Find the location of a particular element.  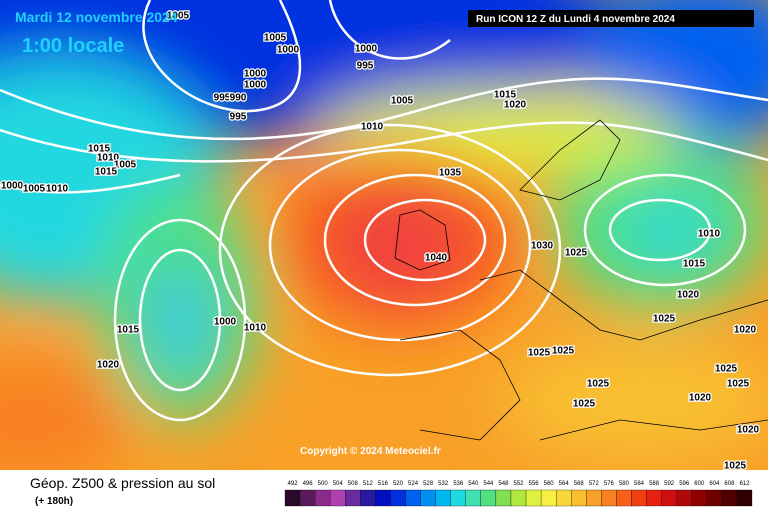

run-box is located at coordinates (611, 18).